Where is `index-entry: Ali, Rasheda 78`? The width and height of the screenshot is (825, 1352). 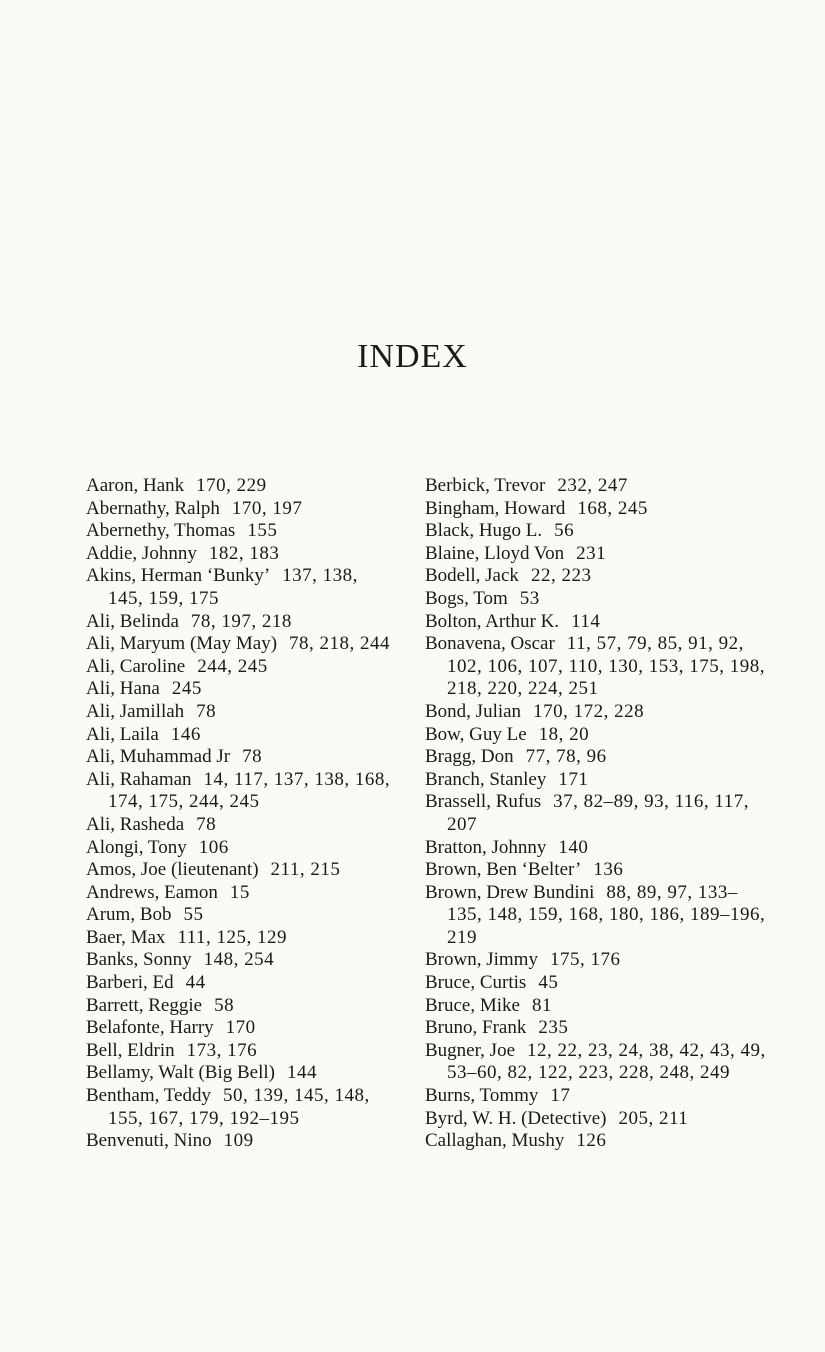 index-entry: Ali, Rasheda 78 is located at coordinates (239, 825).